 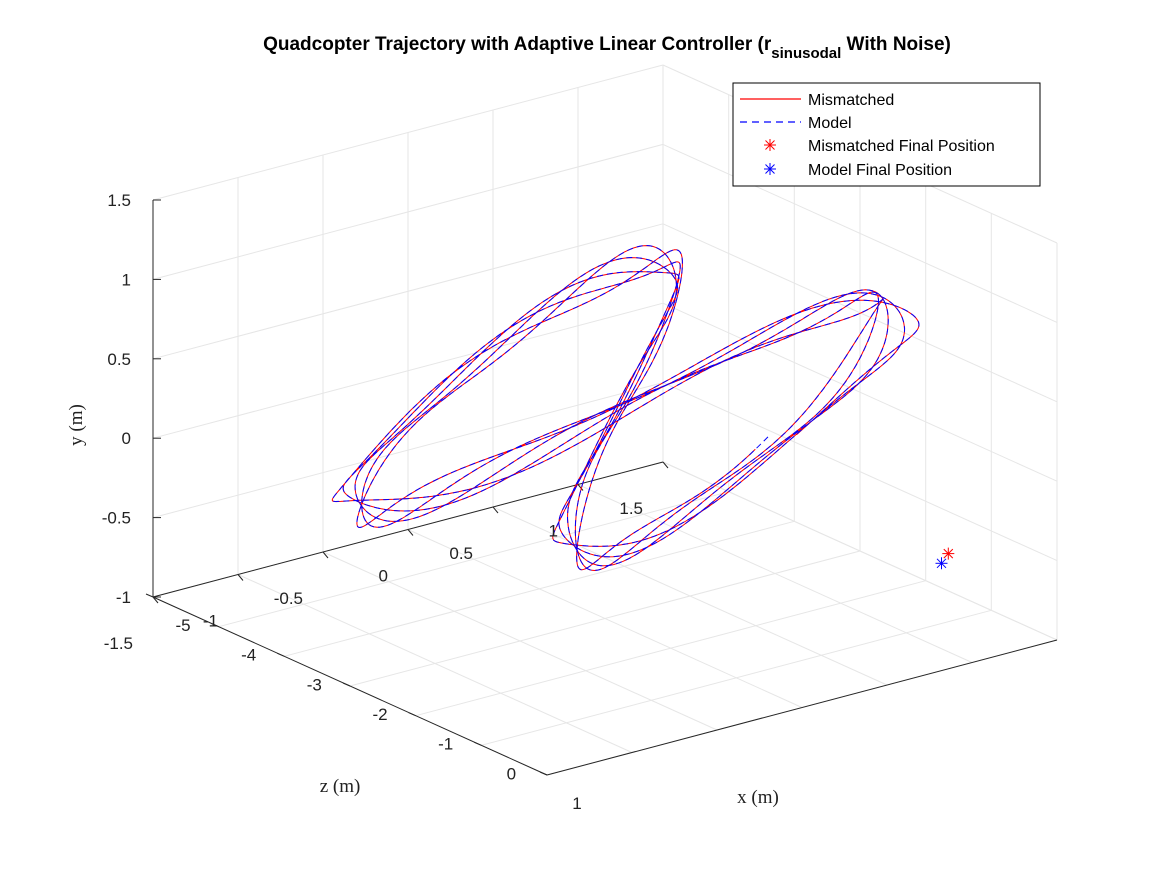 What do you see at coordinates (288, 598) in the screenshot?
I see `z-tick-label: -0.5` at bounding box center [288, 598].